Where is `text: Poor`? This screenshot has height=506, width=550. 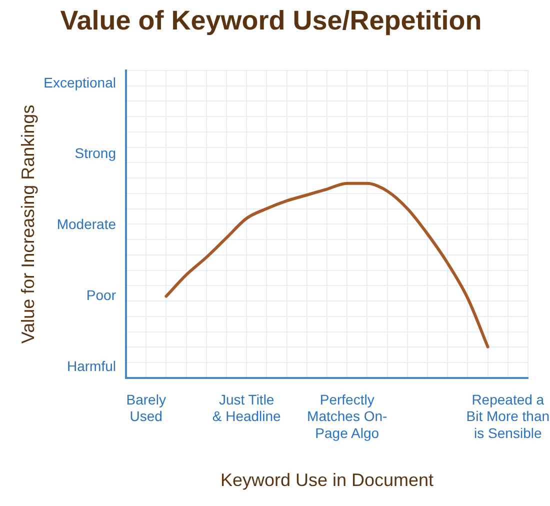 text: Poor is located at coordinates (101, 294).